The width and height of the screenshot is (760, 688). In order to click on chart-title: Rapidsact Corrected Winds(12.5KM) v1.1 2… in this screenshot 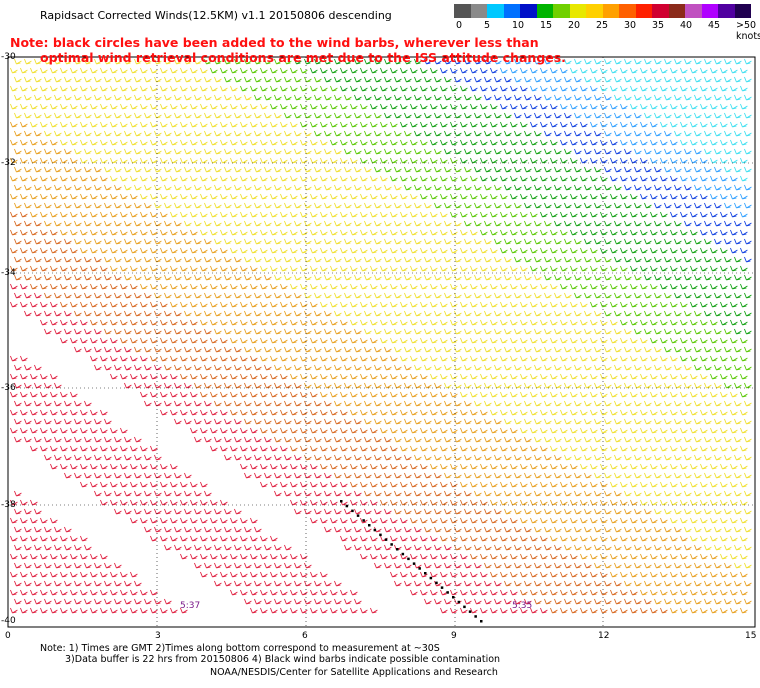, I will do `click(216, 15)`.